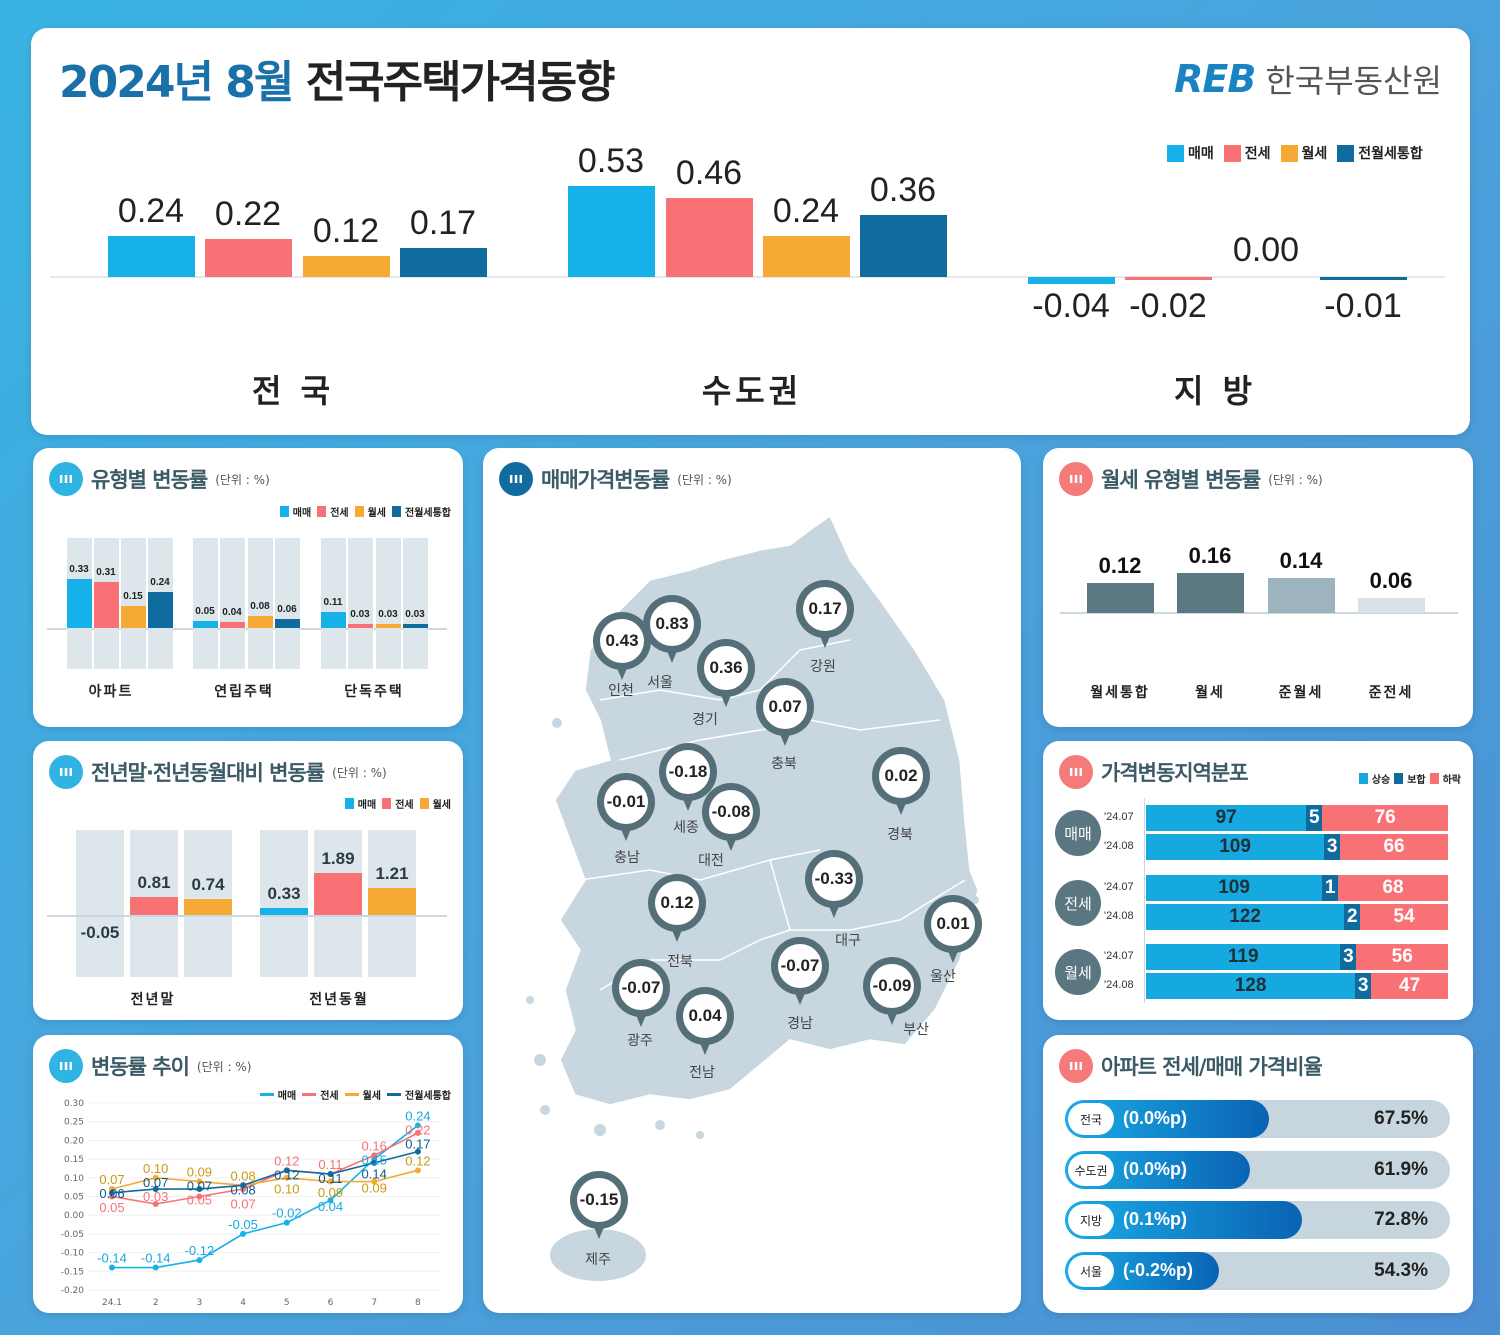 The image size is (1500, 1335). Describe the element at coordinates (1303, 153) in the screenshot. I see `legend-item: 월세` at that location.